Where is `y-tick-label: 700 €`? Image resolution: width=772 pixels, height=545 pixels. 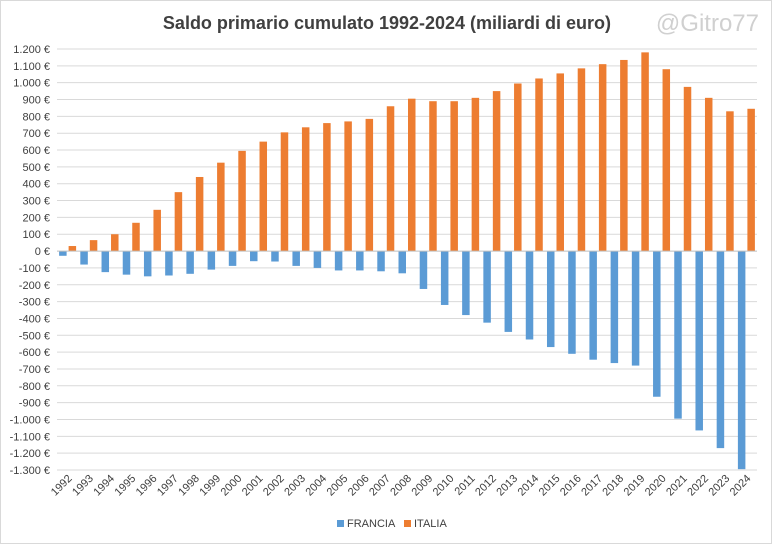 y-tick-label: 700 € is located at coordinates (36, 134).